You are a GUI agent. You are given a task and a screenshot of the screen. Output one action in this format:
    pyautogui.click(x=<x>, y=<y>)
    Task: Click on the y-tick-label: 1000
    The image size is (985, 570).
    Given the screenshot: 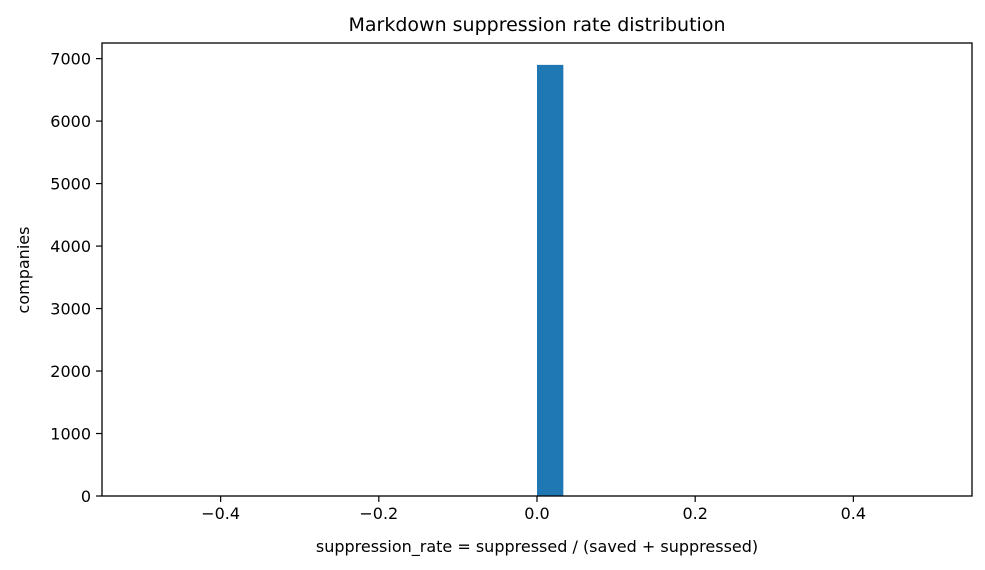 What is the action you would take?
    pyautogui.click(x=70, y=434)
    